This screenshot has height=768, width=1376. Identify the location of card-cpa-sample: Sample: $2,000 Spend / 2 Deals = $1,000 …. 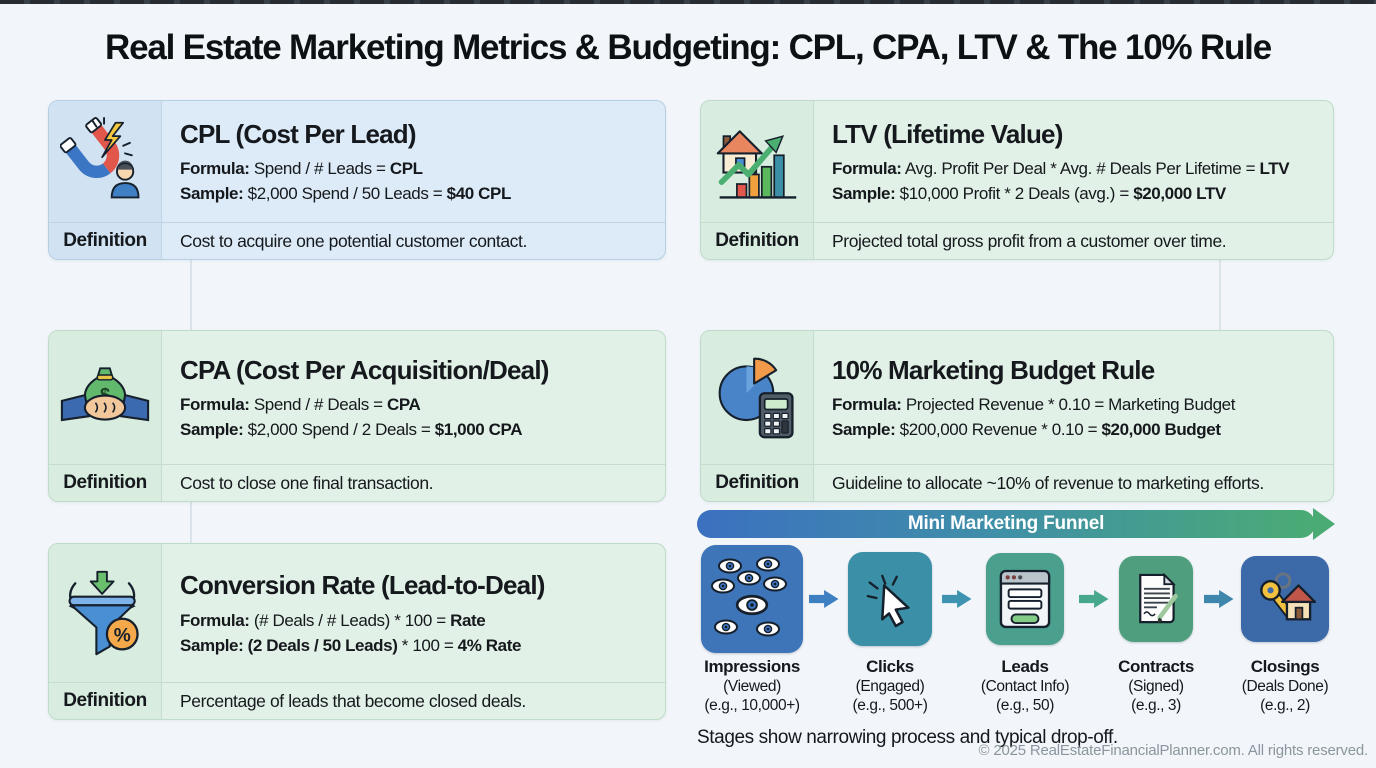
(415, 430).